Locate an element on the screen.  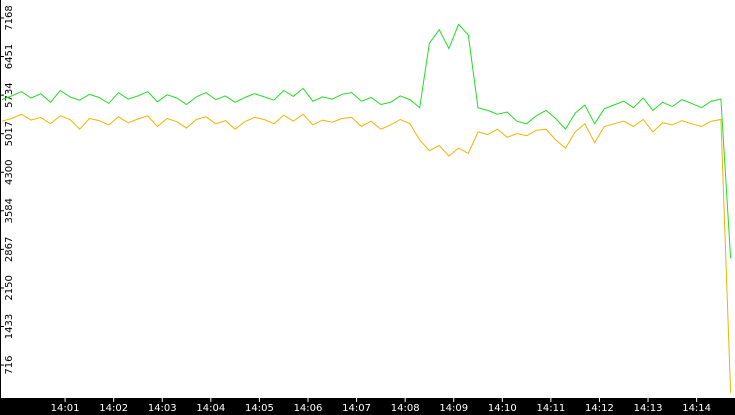
x-tick-label: 14:05 is located at coordinates (259, 408).